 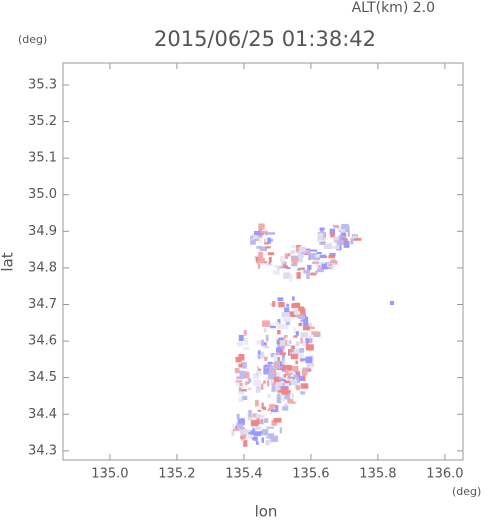 I want to click on y-tick-label: 35.2, so click(x=42, y=121).